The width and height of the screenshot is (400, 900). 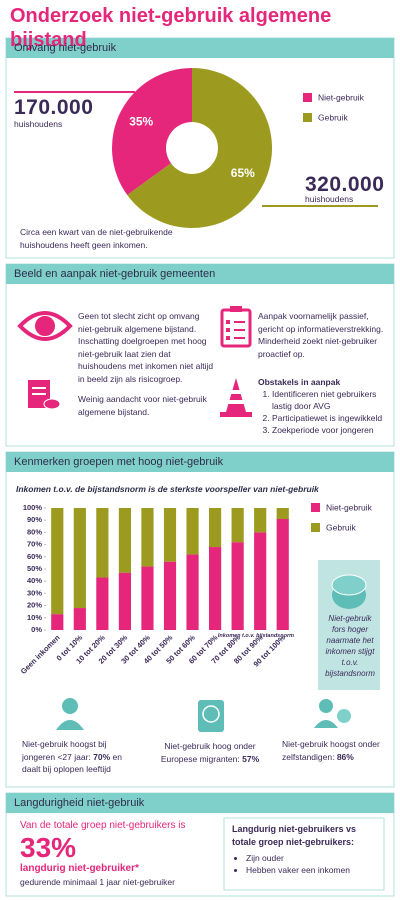 I want to click on x-axis-label: Inkomen t.o.v. bijstandsnorm, so click(x=256, y=636).